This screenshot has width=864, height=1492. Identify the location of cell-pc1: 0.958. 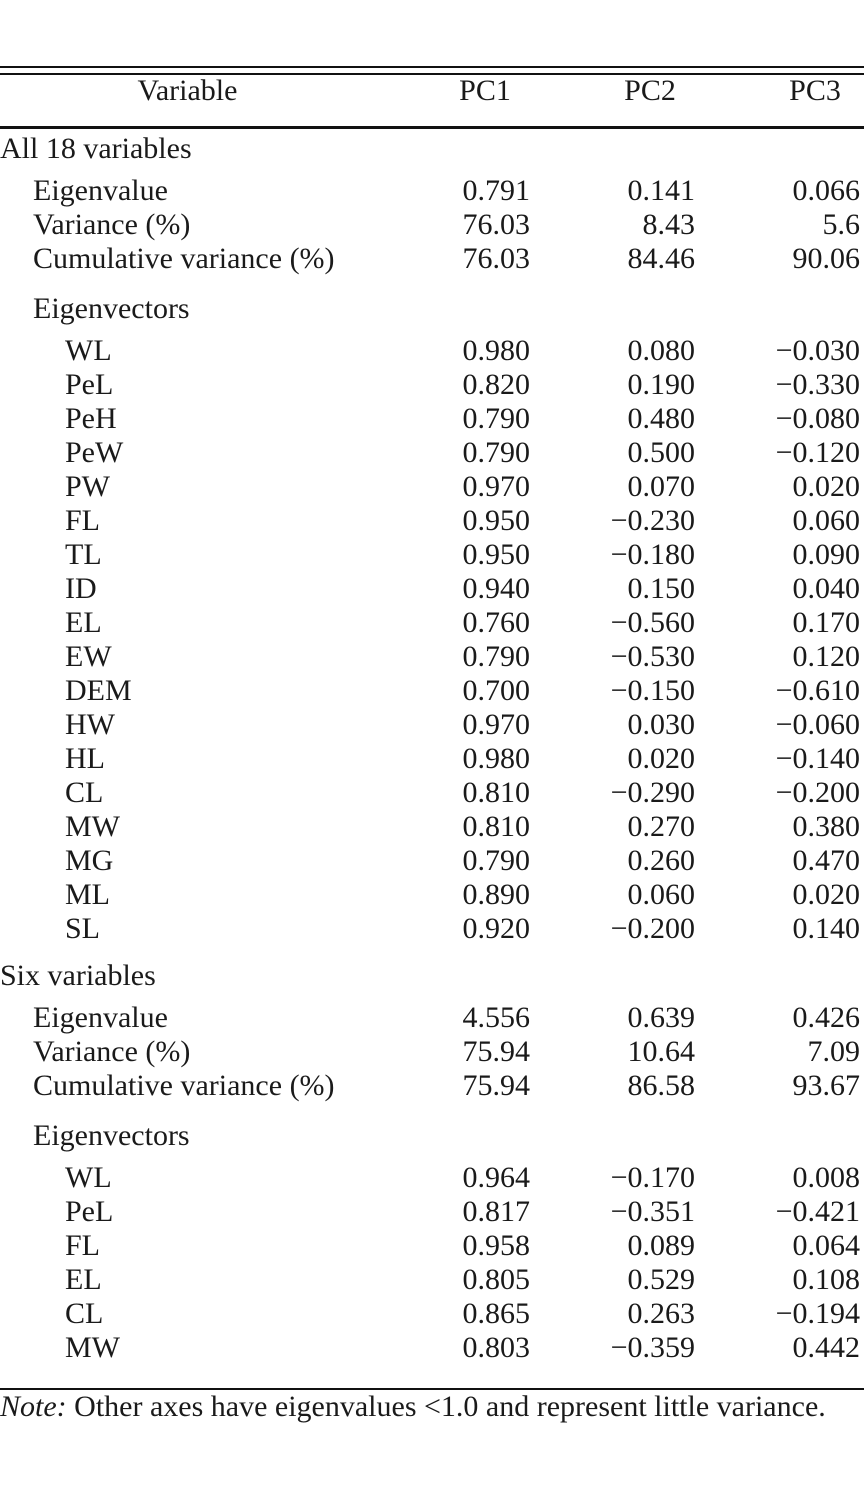
(496, 1245).